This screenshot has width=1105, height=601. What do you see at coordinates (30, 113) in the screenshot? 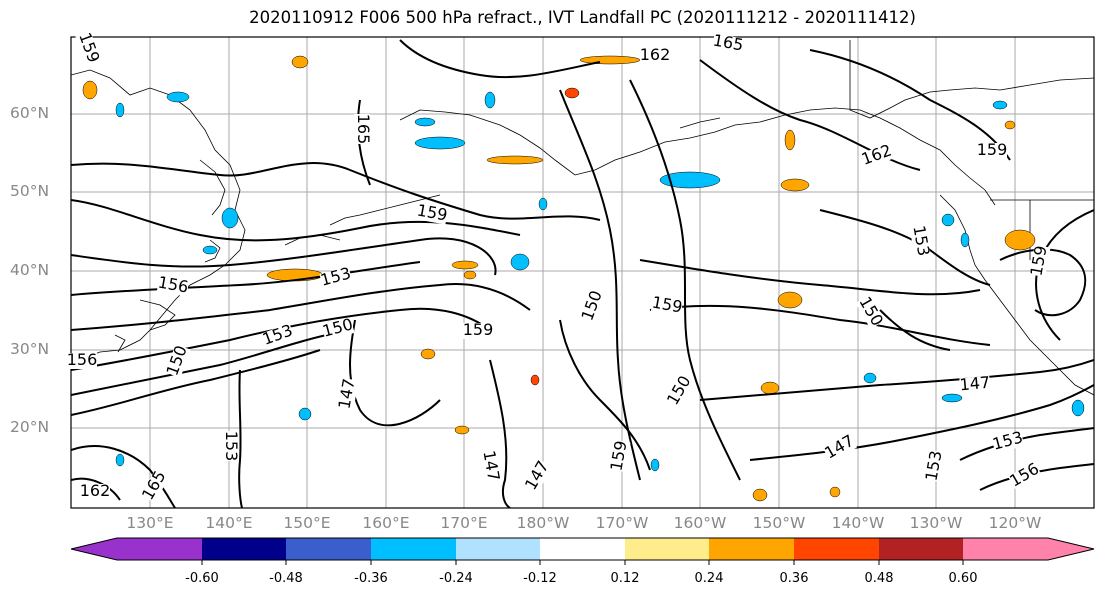
I see `lat-label: 60°N` at bounding box center [30, 113].